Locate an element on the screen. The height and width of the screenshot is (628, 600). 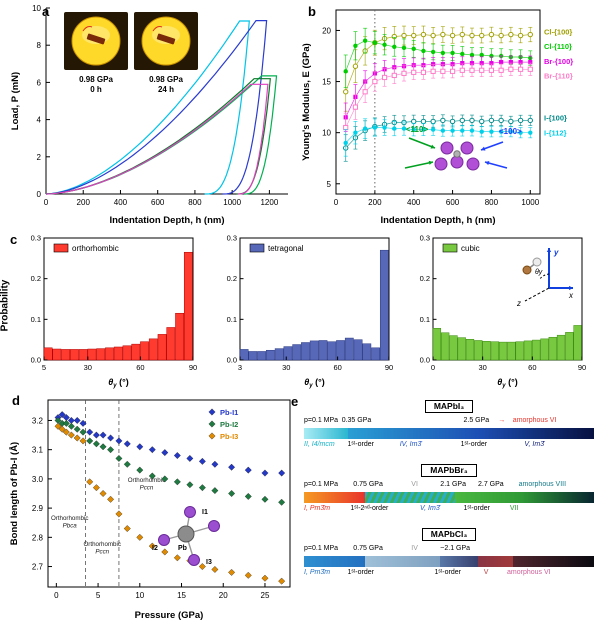
svg-text: 90 is located at coordinates (582, 367).